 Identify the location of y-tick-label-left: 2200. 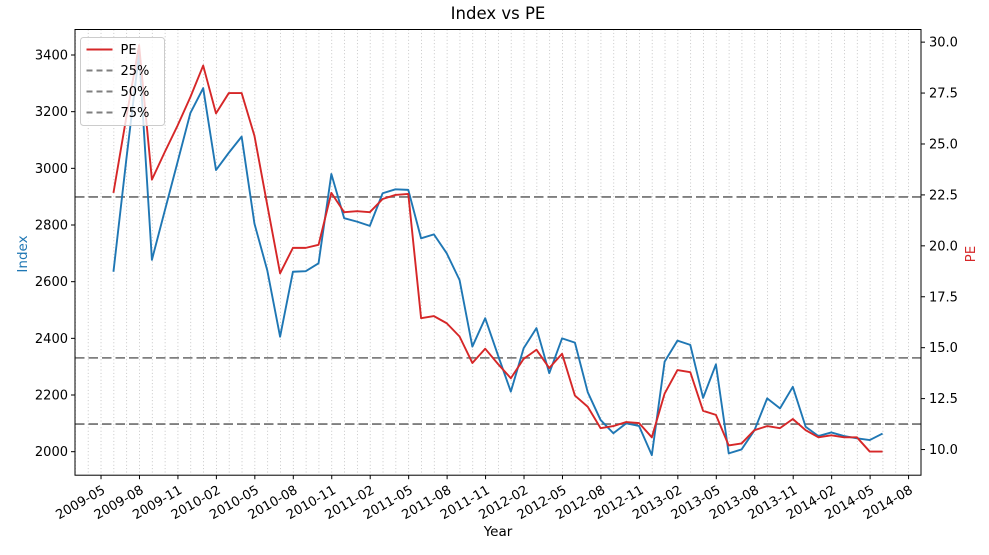
(51, 396).